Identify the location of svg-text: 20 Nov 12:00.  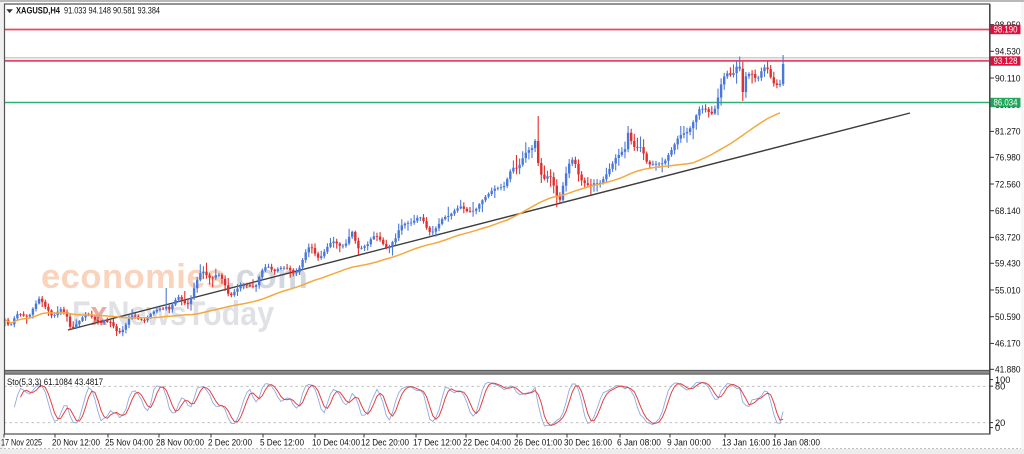
(76, 443).